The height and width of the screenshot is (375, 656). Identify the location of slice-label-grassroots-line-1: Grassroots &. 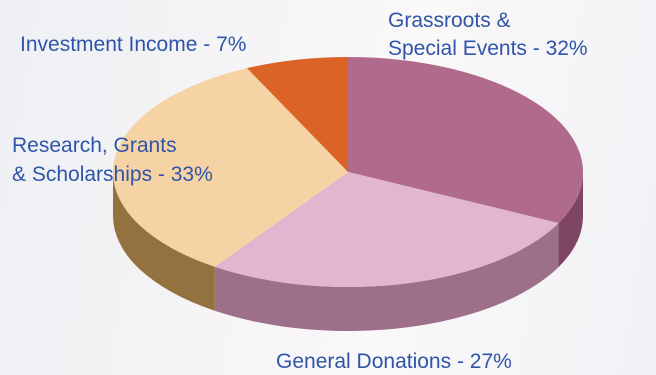
(449, 20).